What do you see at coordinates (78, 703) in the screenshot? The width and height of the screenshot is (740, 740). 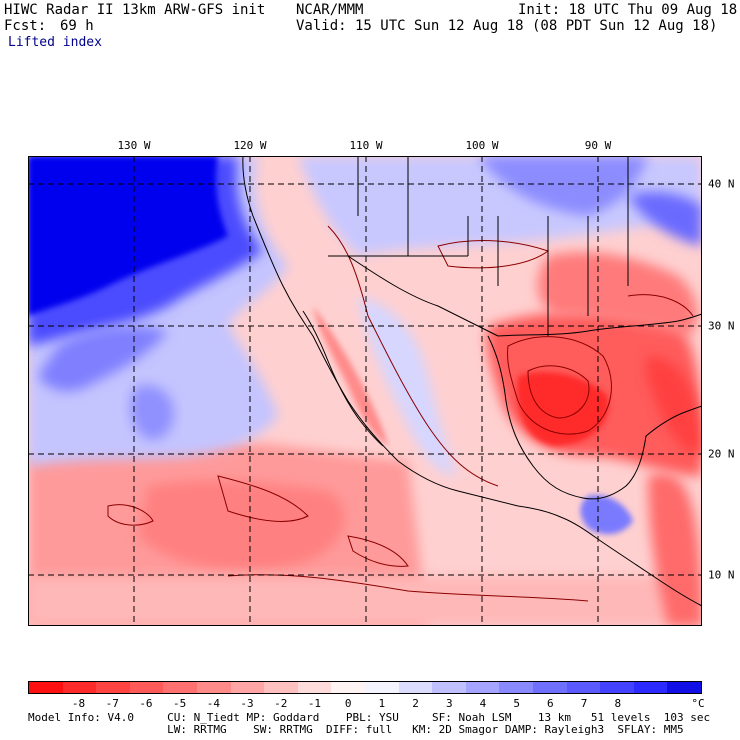 I see `colorbar-tick-label: -8` at bounding box center [78, 703].